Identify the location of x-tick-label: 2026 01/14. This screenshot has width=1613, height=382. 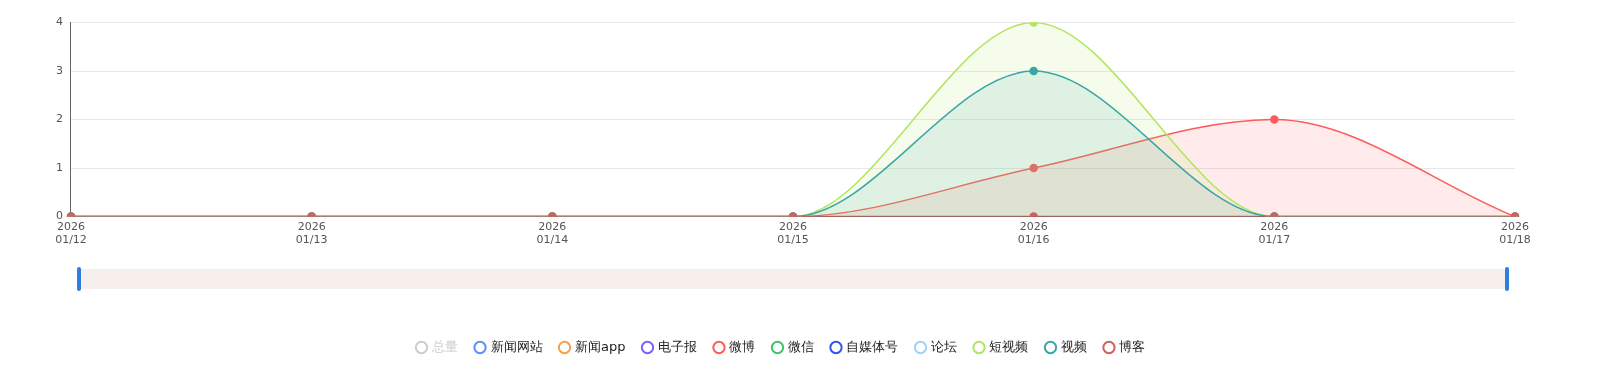
(552, 233).